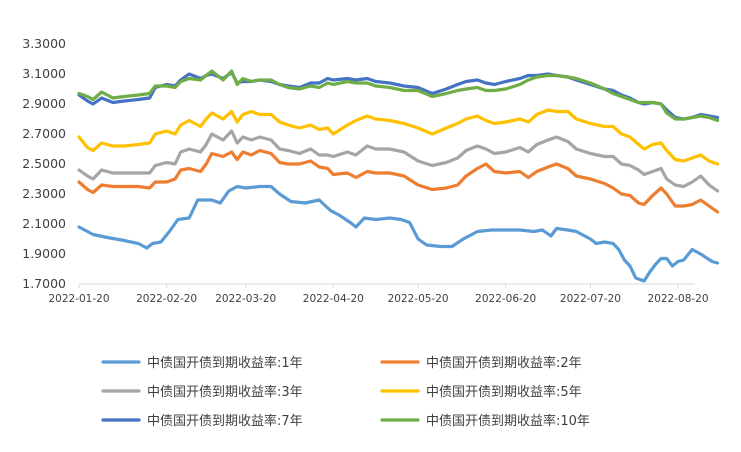  What do you see at coordinates (505, 299) in the screenshot?
I see `x-tick-label: 2022-06-20` at bounding box center [505, 299].